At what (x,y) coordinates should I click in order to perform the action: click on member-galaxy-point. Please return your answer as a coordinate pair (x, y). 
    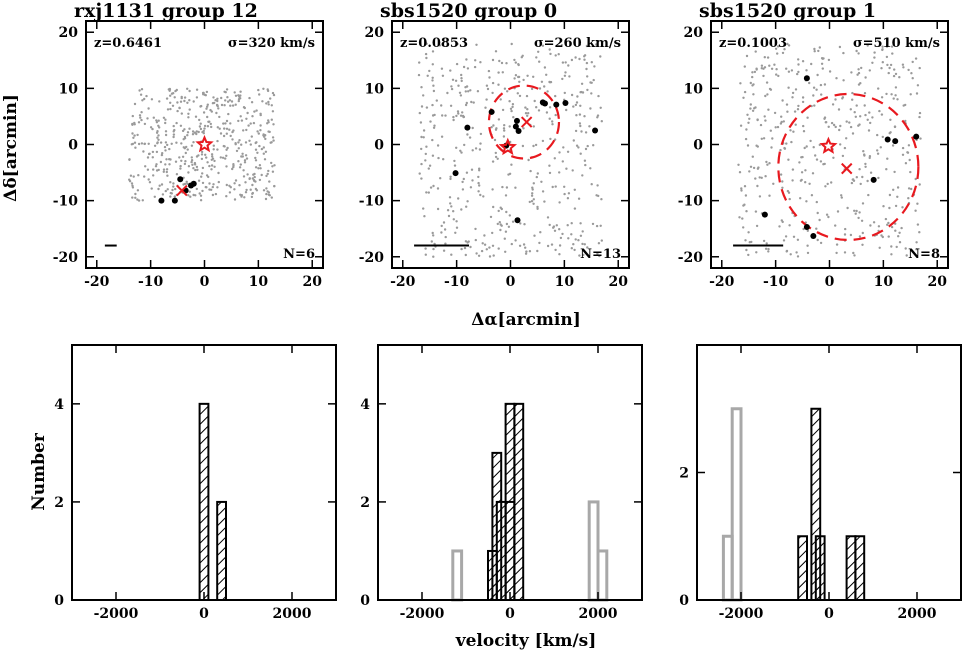
    Looking at the image, I should click on (174, 200).